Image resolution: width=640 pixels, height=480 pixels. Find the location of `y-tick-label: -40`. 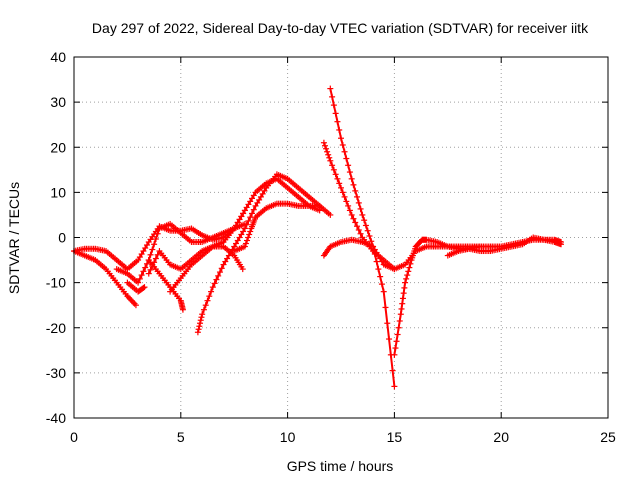

y-tick-label: -40 is located at coordinates (56, 418).